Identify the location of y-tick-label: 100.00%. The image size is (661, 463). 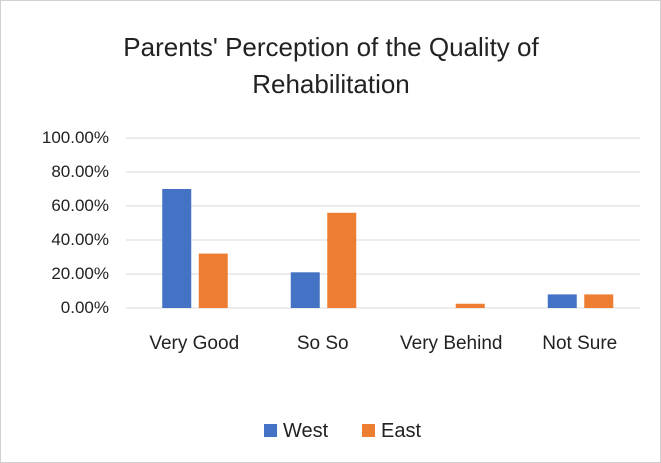
(75, 137).